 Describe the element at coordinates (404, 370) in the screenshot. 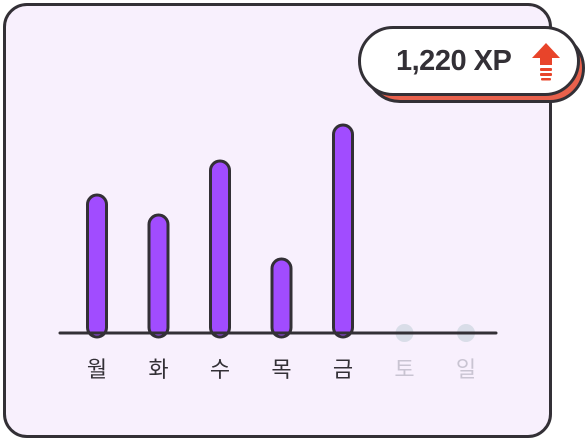

I see `day-label-sat: 토` at that location.